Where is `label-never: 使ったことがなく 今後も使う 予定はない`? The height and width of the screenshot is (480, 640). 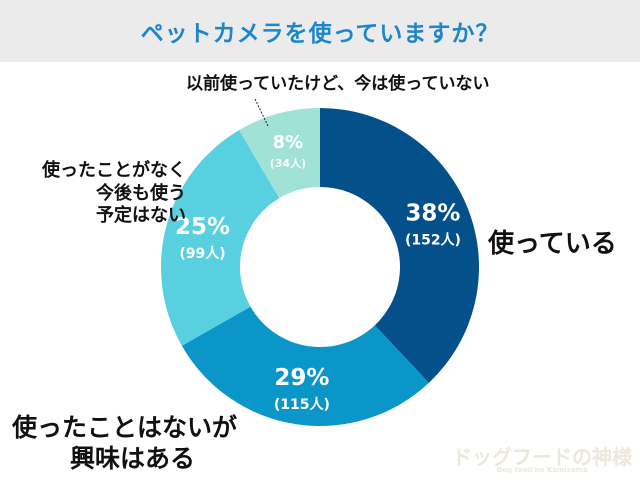 label-never: 使ったことがなく 今後も使う 予定はない is located at coordinates (96, 194).